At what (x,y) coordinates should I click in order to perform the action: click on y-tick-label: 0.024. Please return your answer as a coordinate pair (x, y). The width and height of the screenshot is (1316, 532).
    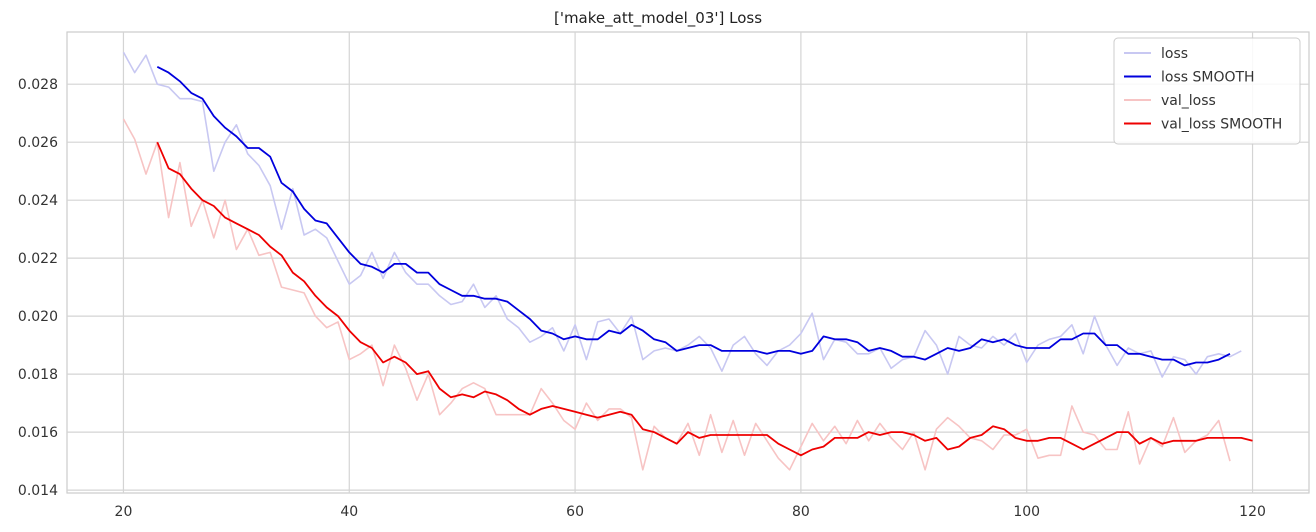
    Looking at the image, I should click on (38, 201).